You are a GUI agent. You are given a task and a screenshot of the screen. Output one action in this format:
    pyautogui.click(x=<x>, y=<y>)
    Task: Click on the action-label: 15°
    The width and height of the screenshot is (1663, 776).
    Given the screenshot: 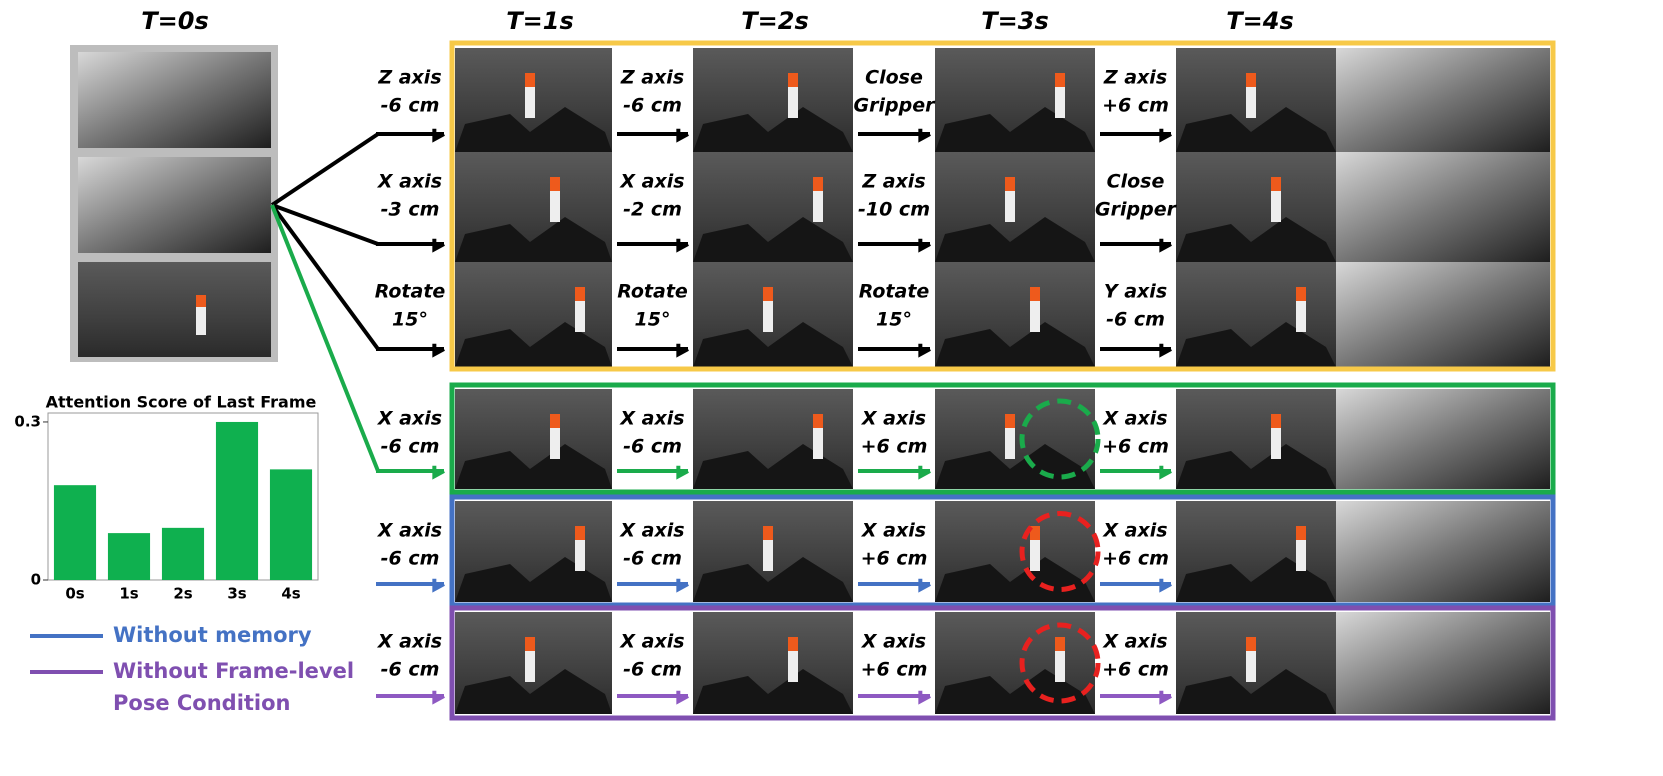 What is the action you would take?
    pyautogui.click(x=894, y=320)
    